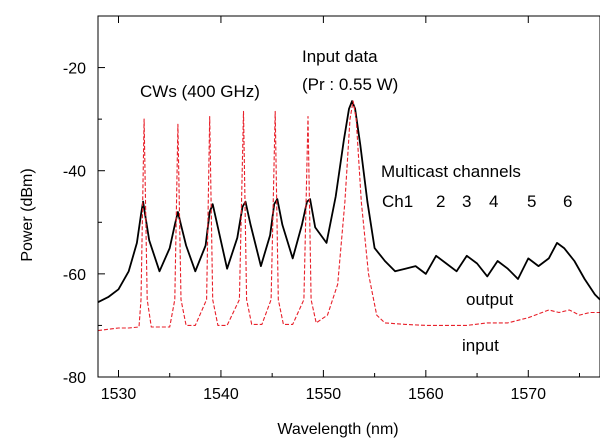 The width and height of the screenshot is (600, 441). Describe the element at coordinates (74, 69) in the screenshot. I see `y-tick-label: -20` at that location.